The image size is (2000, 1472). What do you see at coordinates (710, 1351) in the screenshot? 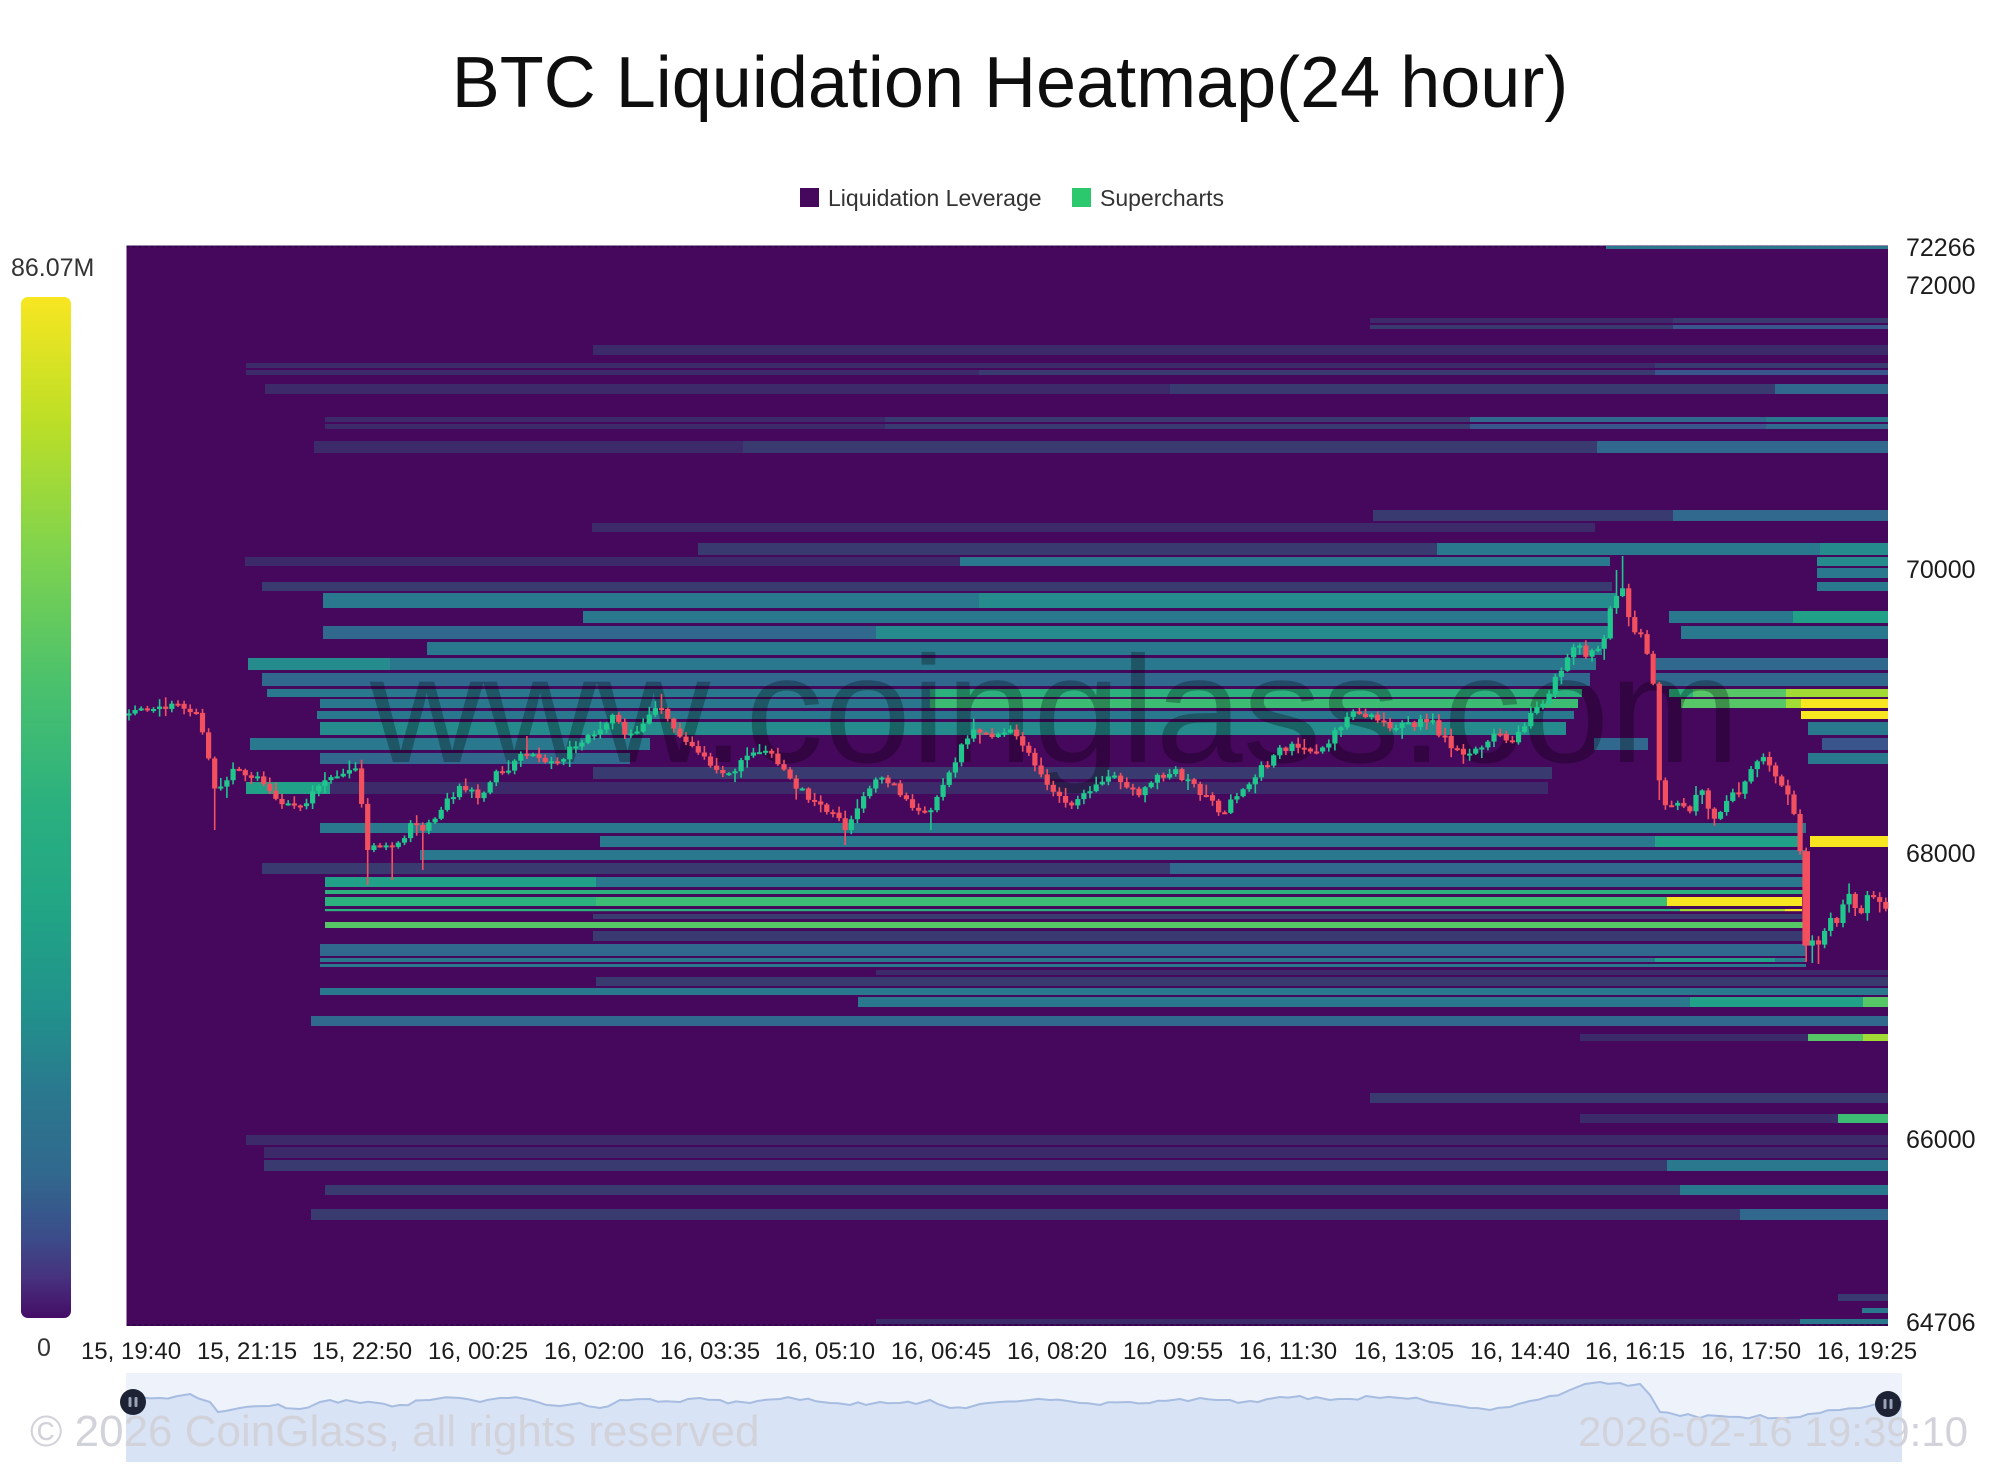
I see `svg-text: 16, 03:35` at bounding box center [710, 1351].